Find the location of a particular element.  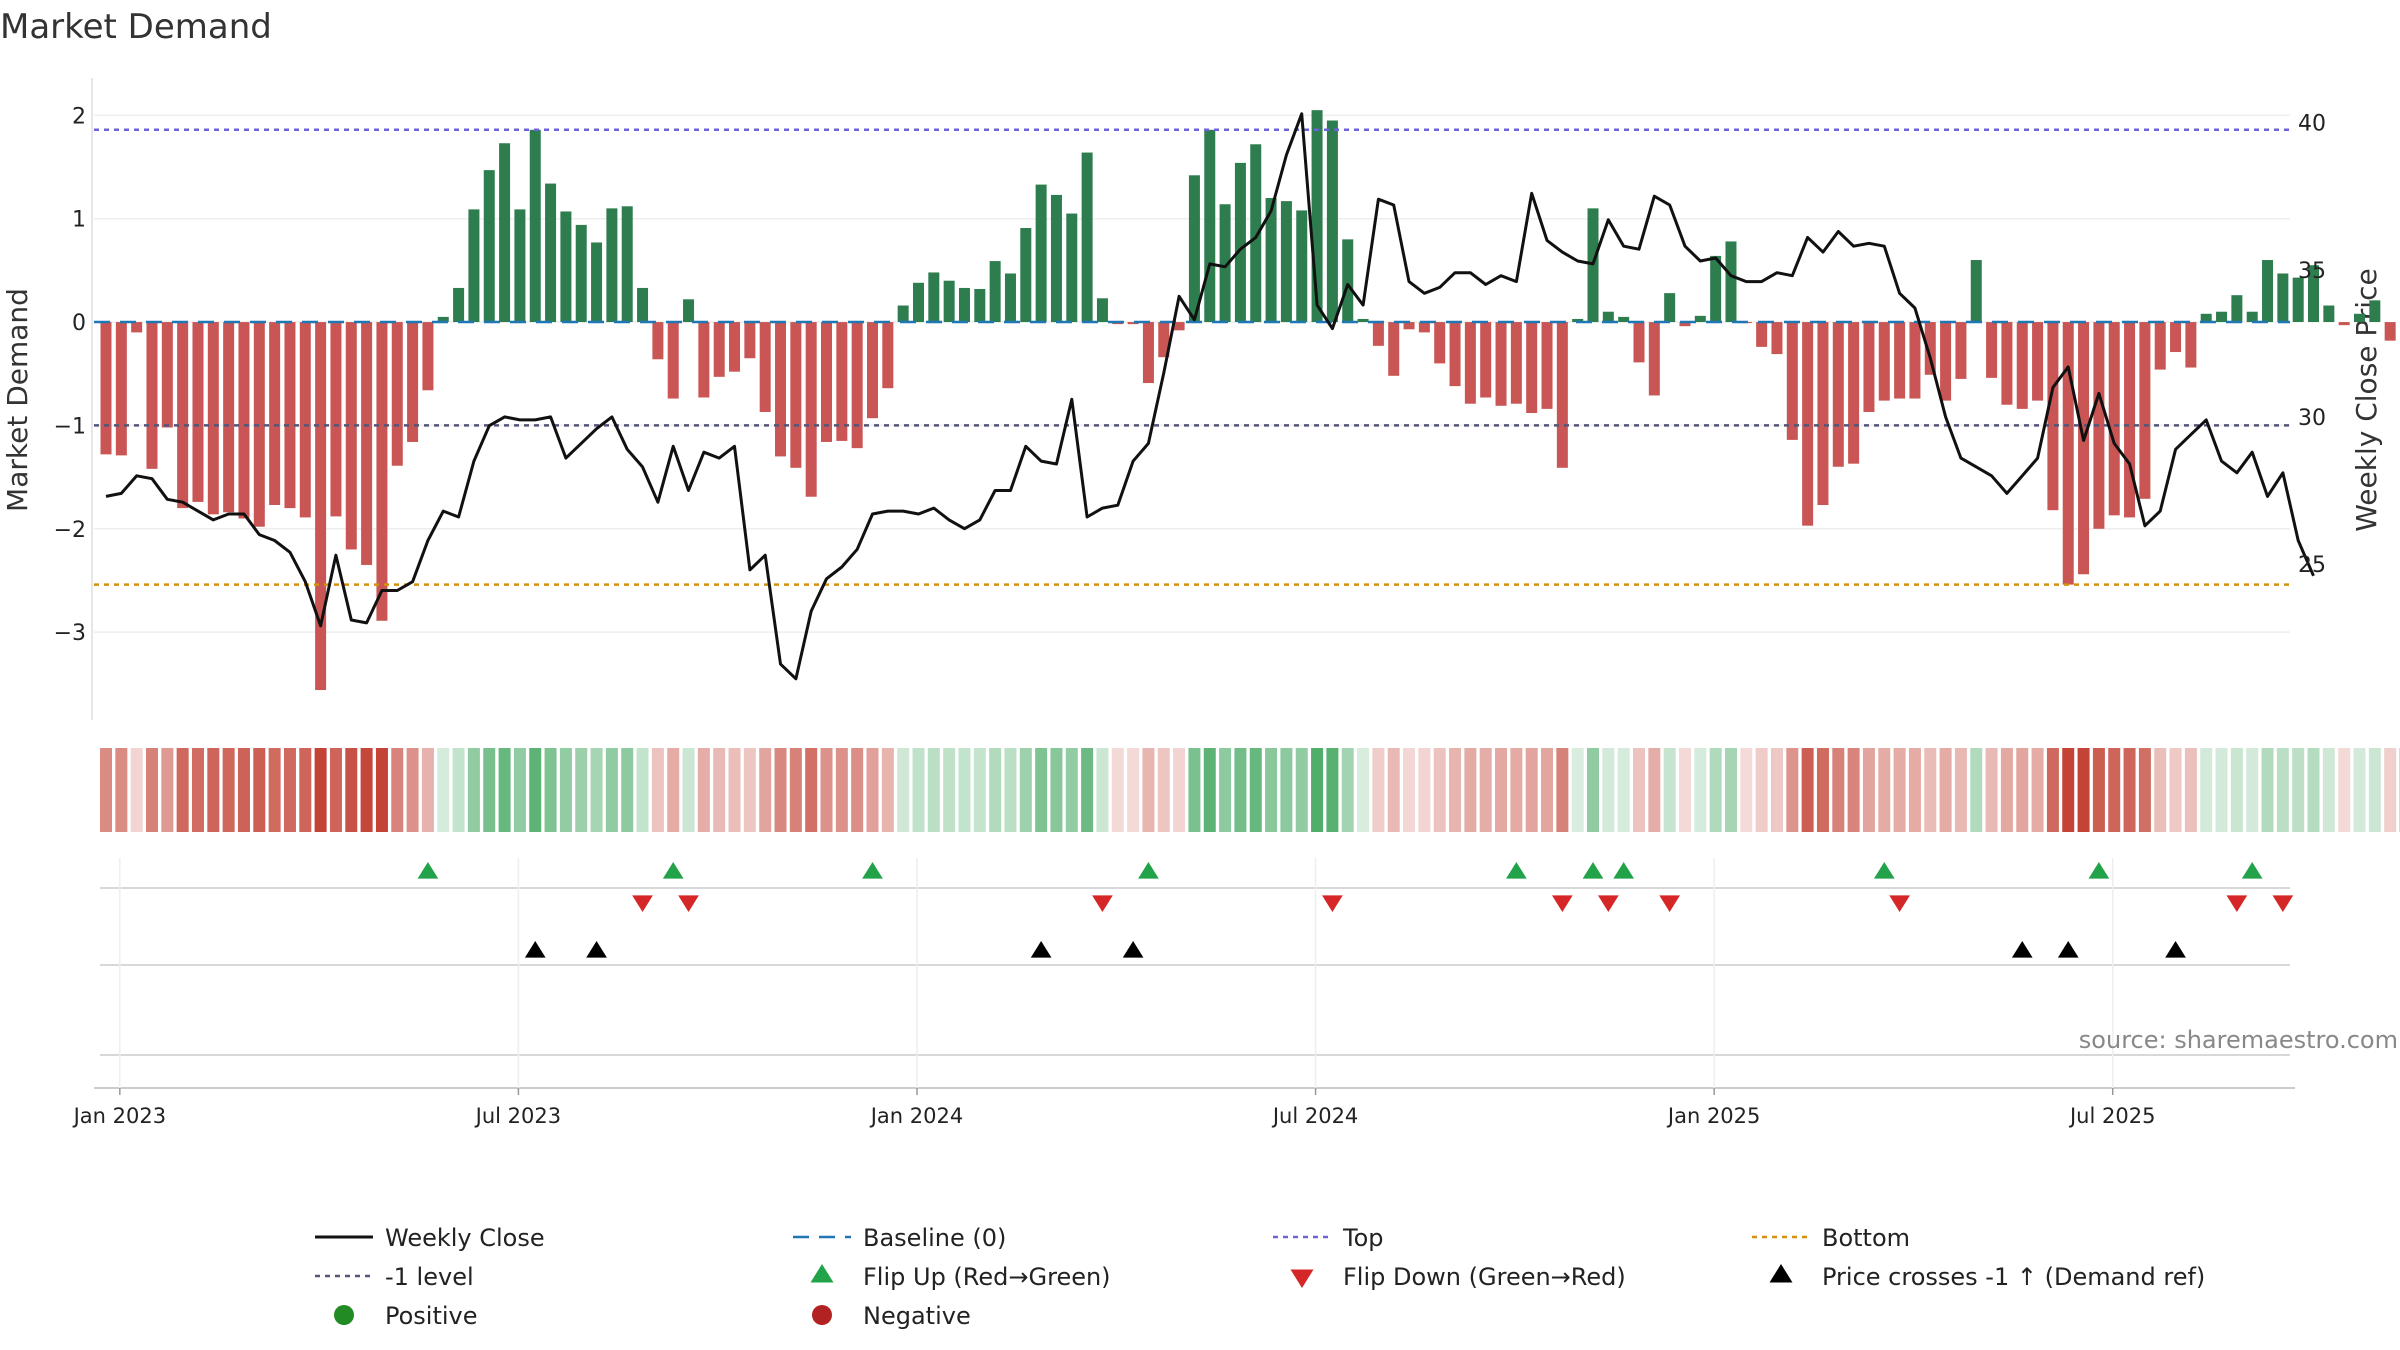

legend-label: -1 level is located at coordinates (429, 1277).